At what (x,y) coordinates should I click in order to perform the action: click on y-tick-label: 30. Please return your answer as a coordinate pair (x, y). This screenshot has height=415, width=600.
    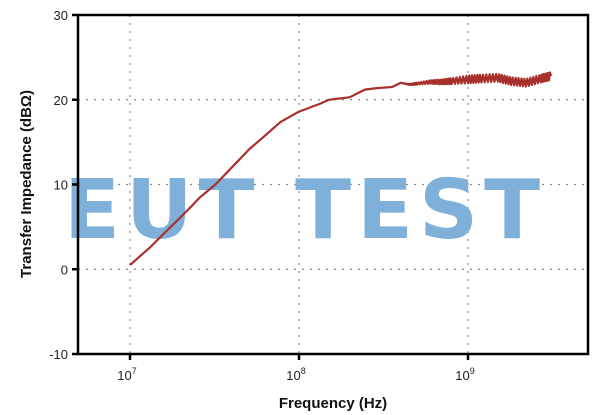
    Looking at the image, I should click on (61, 15).